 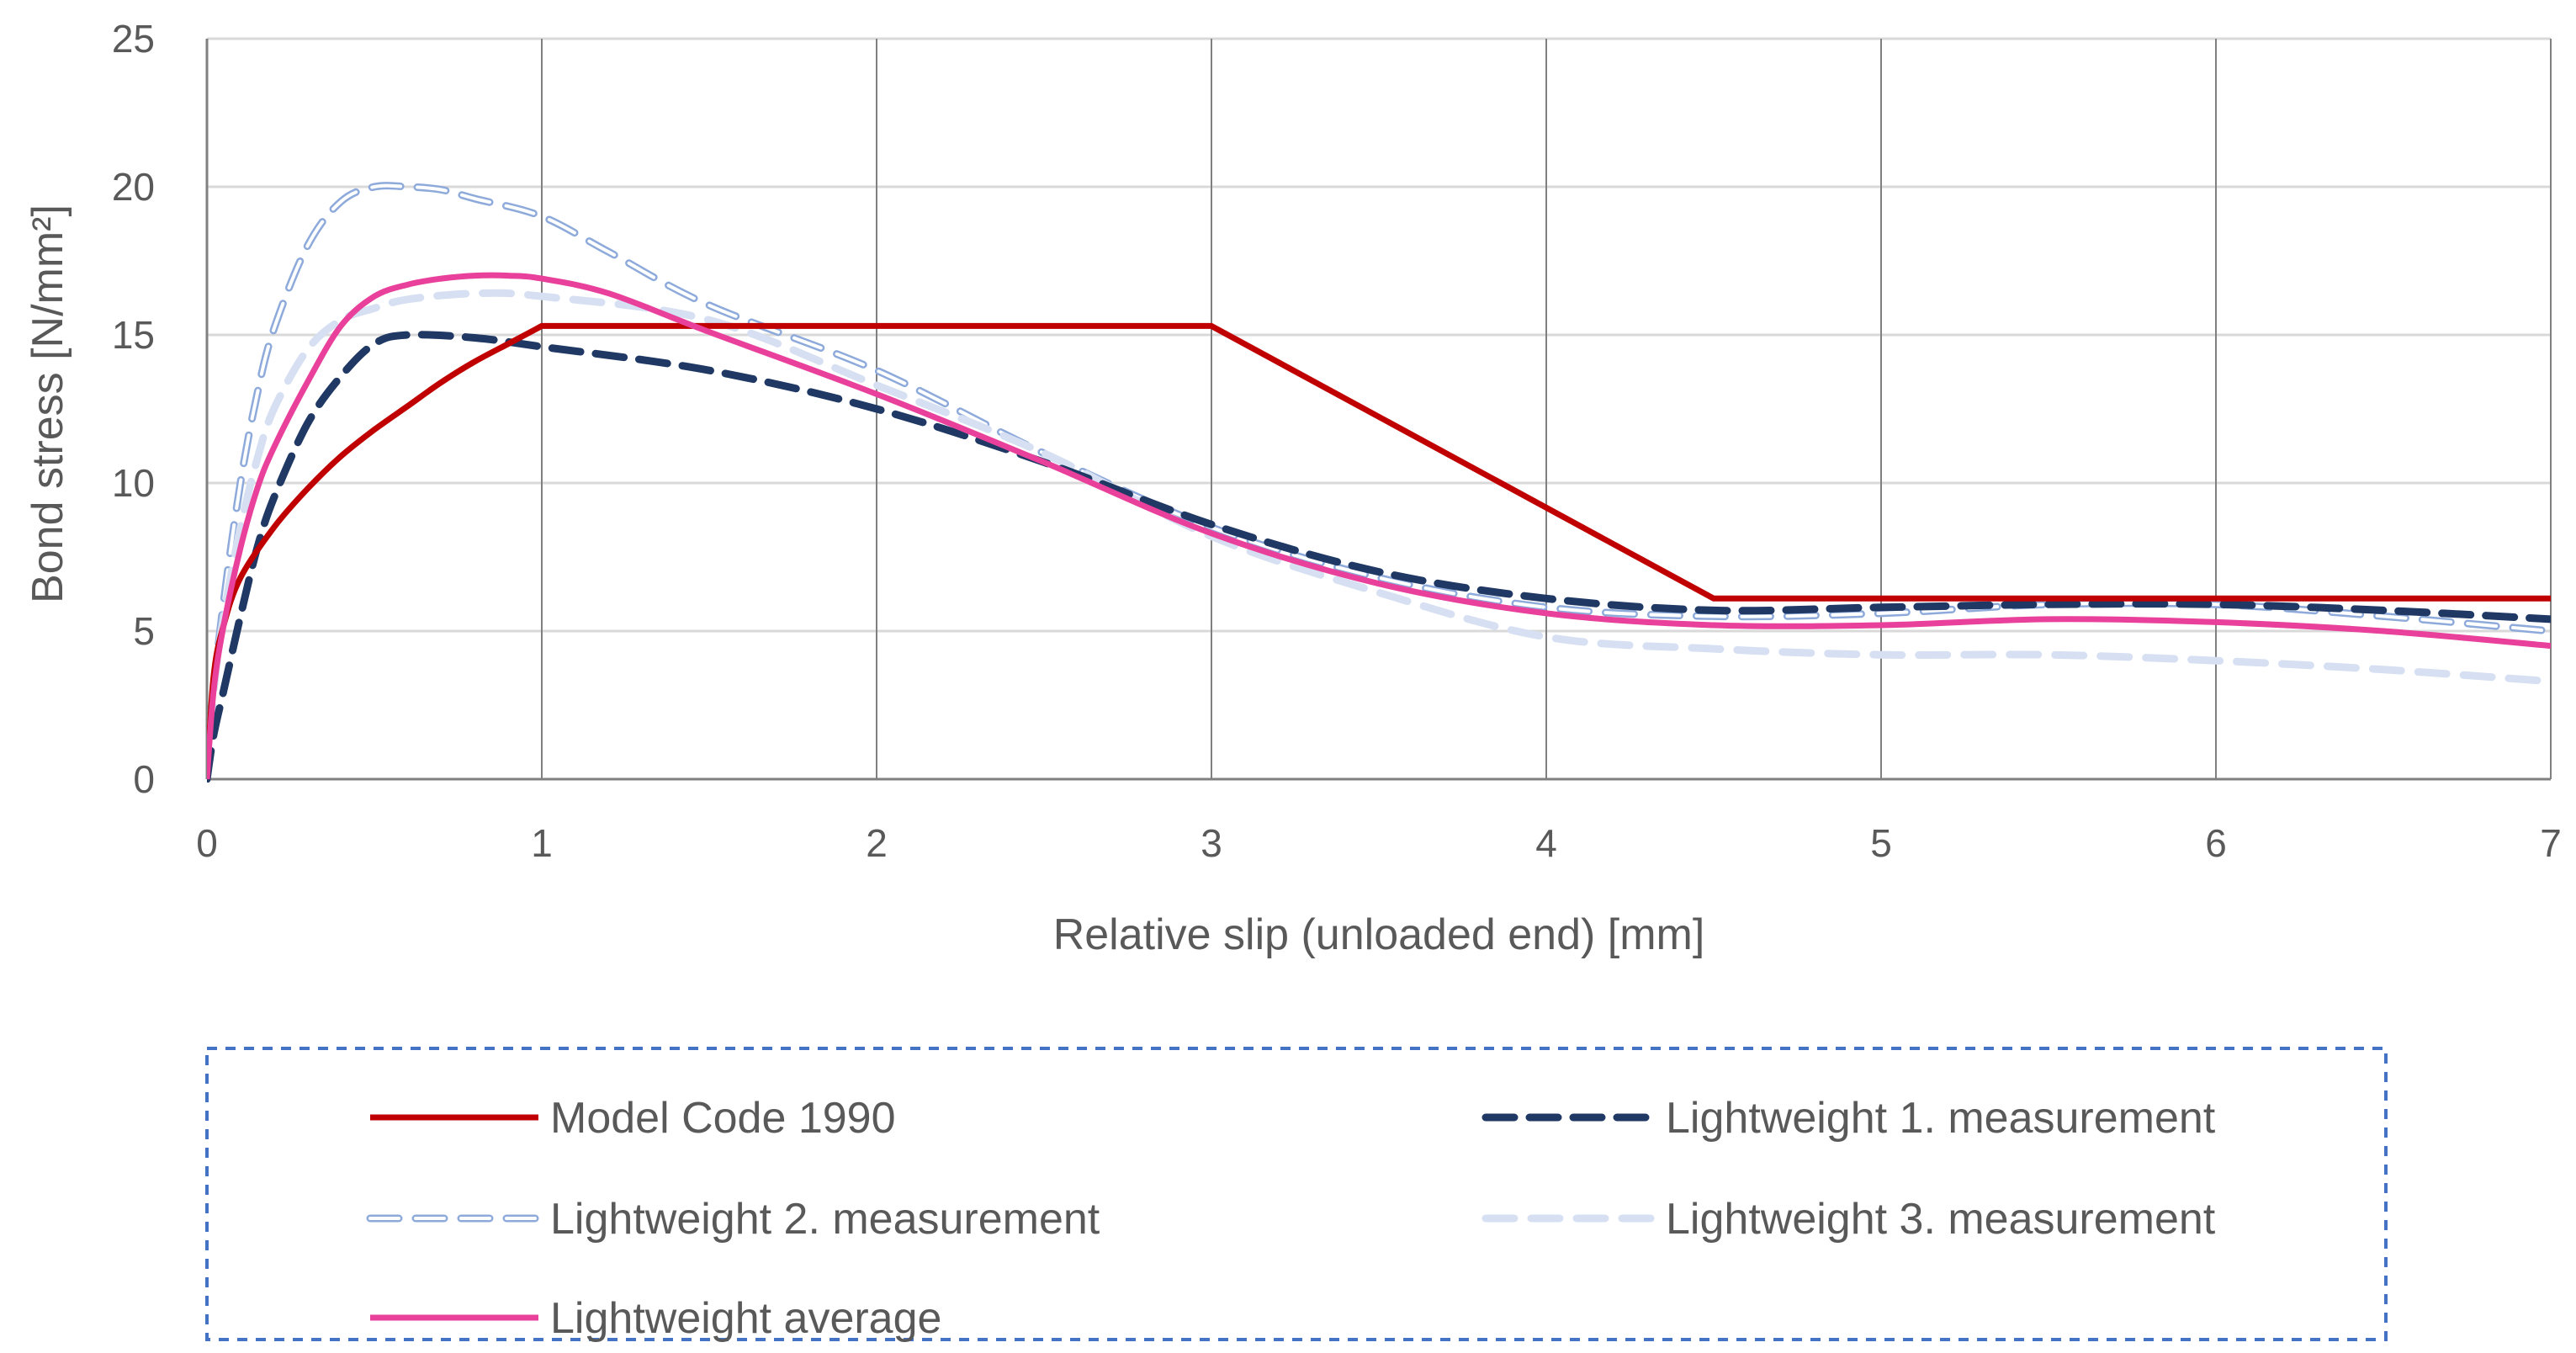 I want to click on x-tick-label-2: 2, so click(x=877, y=843).